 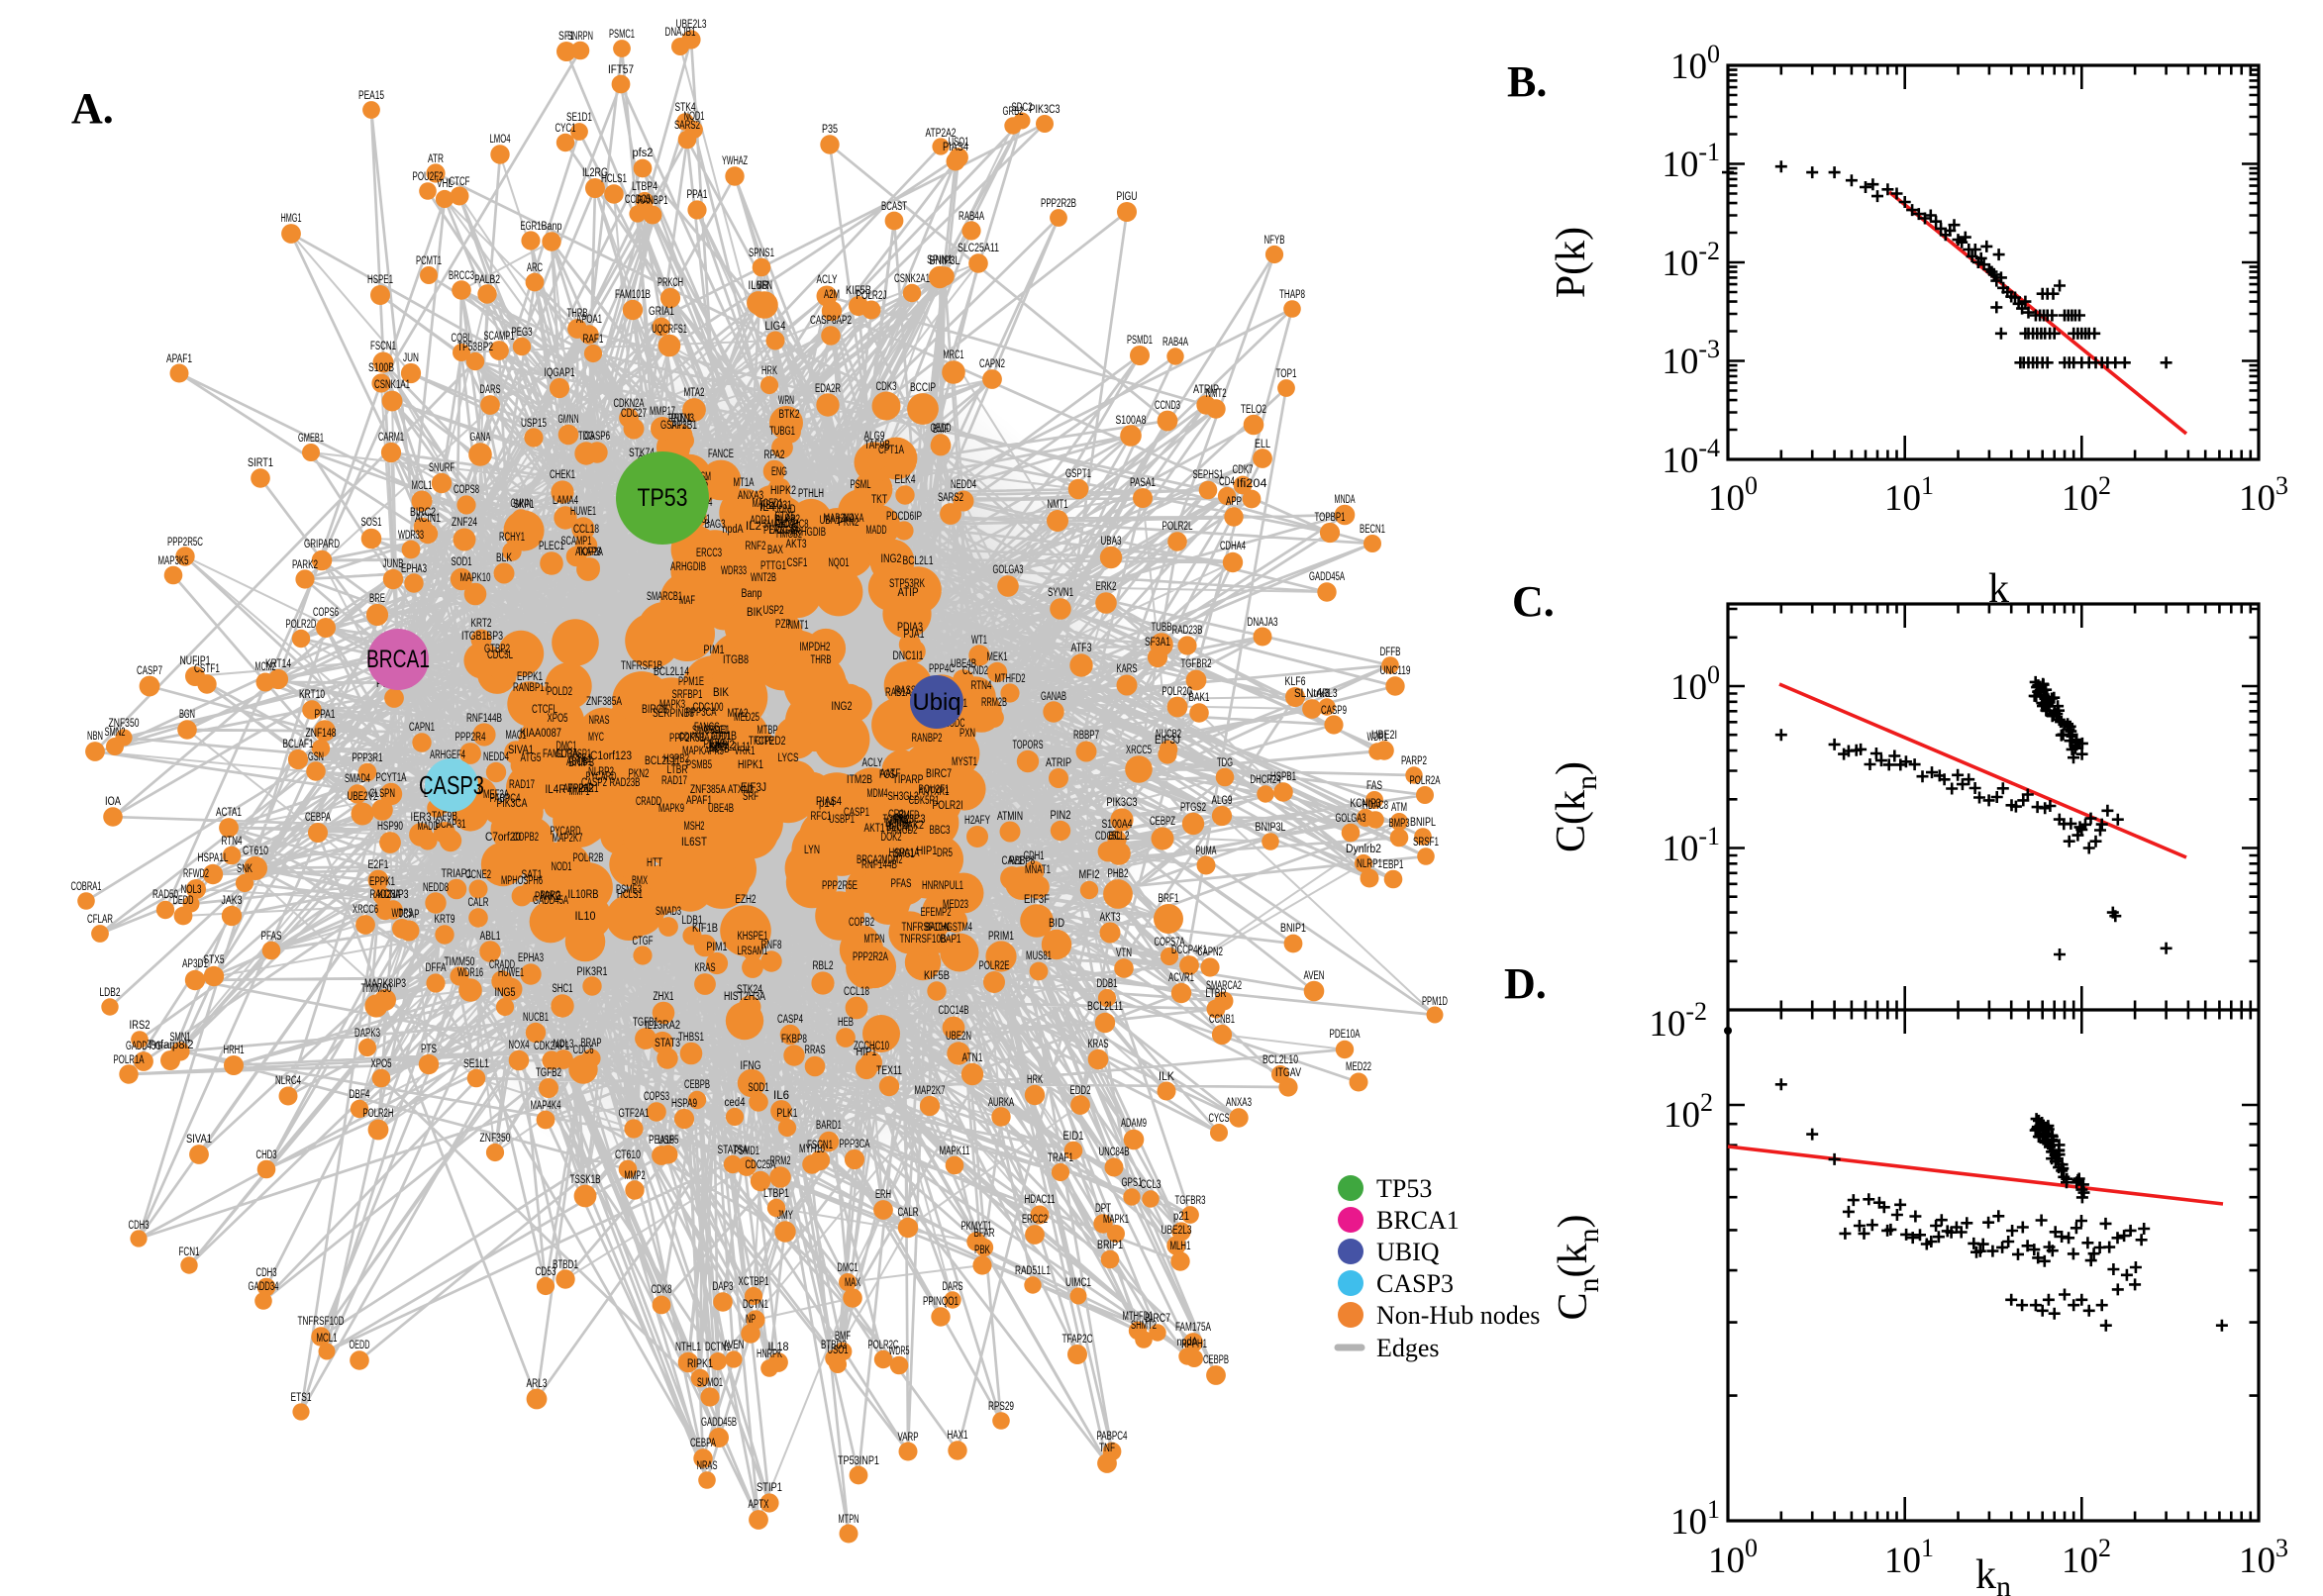 I want to click on svg-text: HIP1, so click(x=928, y=851).